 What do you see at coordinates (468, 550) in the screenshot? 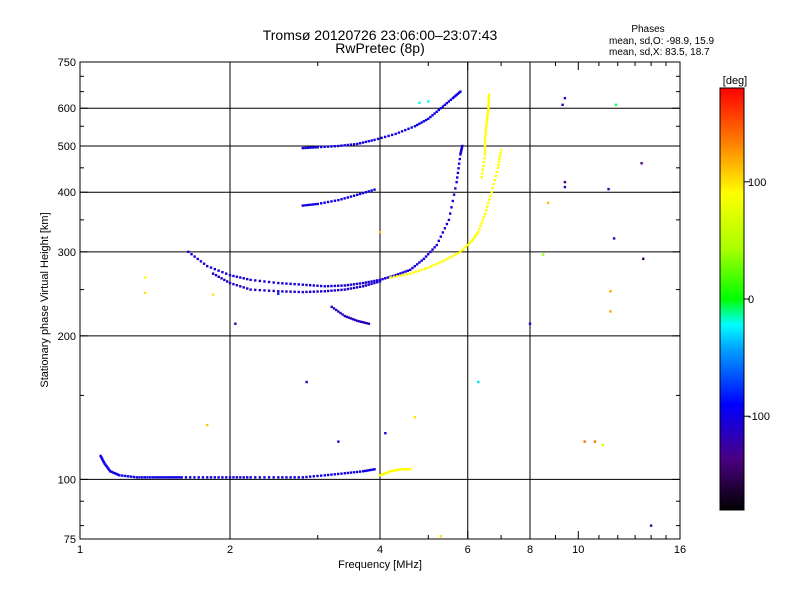
I see `x-tick-label: 6` at bounding box center [468, 550].